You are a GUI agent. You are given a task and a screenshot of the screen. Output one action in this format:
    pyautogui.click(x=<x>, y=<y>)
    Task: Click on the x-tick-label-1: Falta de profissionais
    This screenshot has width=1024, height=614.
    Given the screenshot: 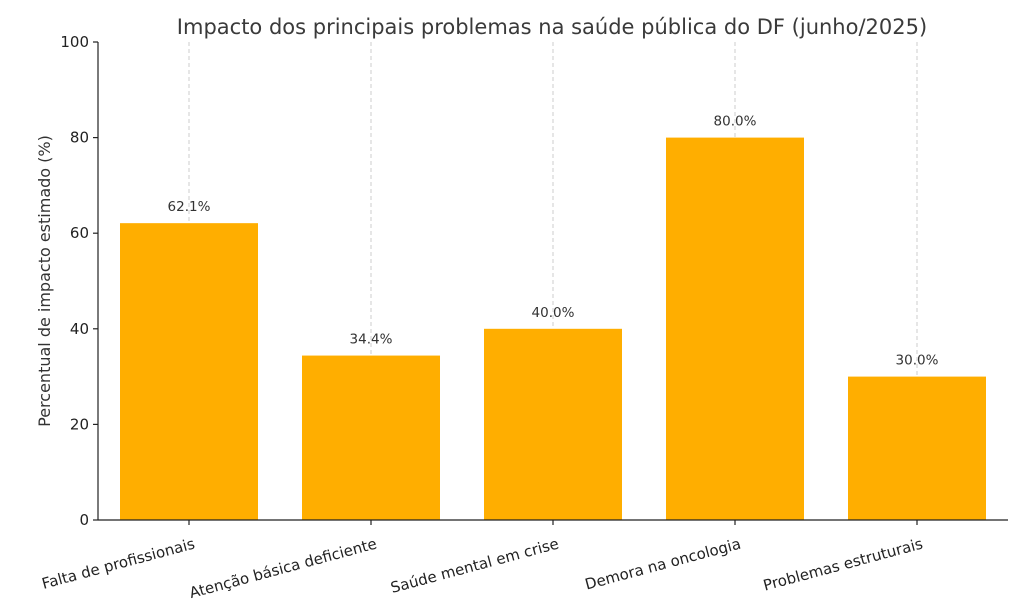 What is the action you would take?
    pyautogui.click(x=118, y=564)
    